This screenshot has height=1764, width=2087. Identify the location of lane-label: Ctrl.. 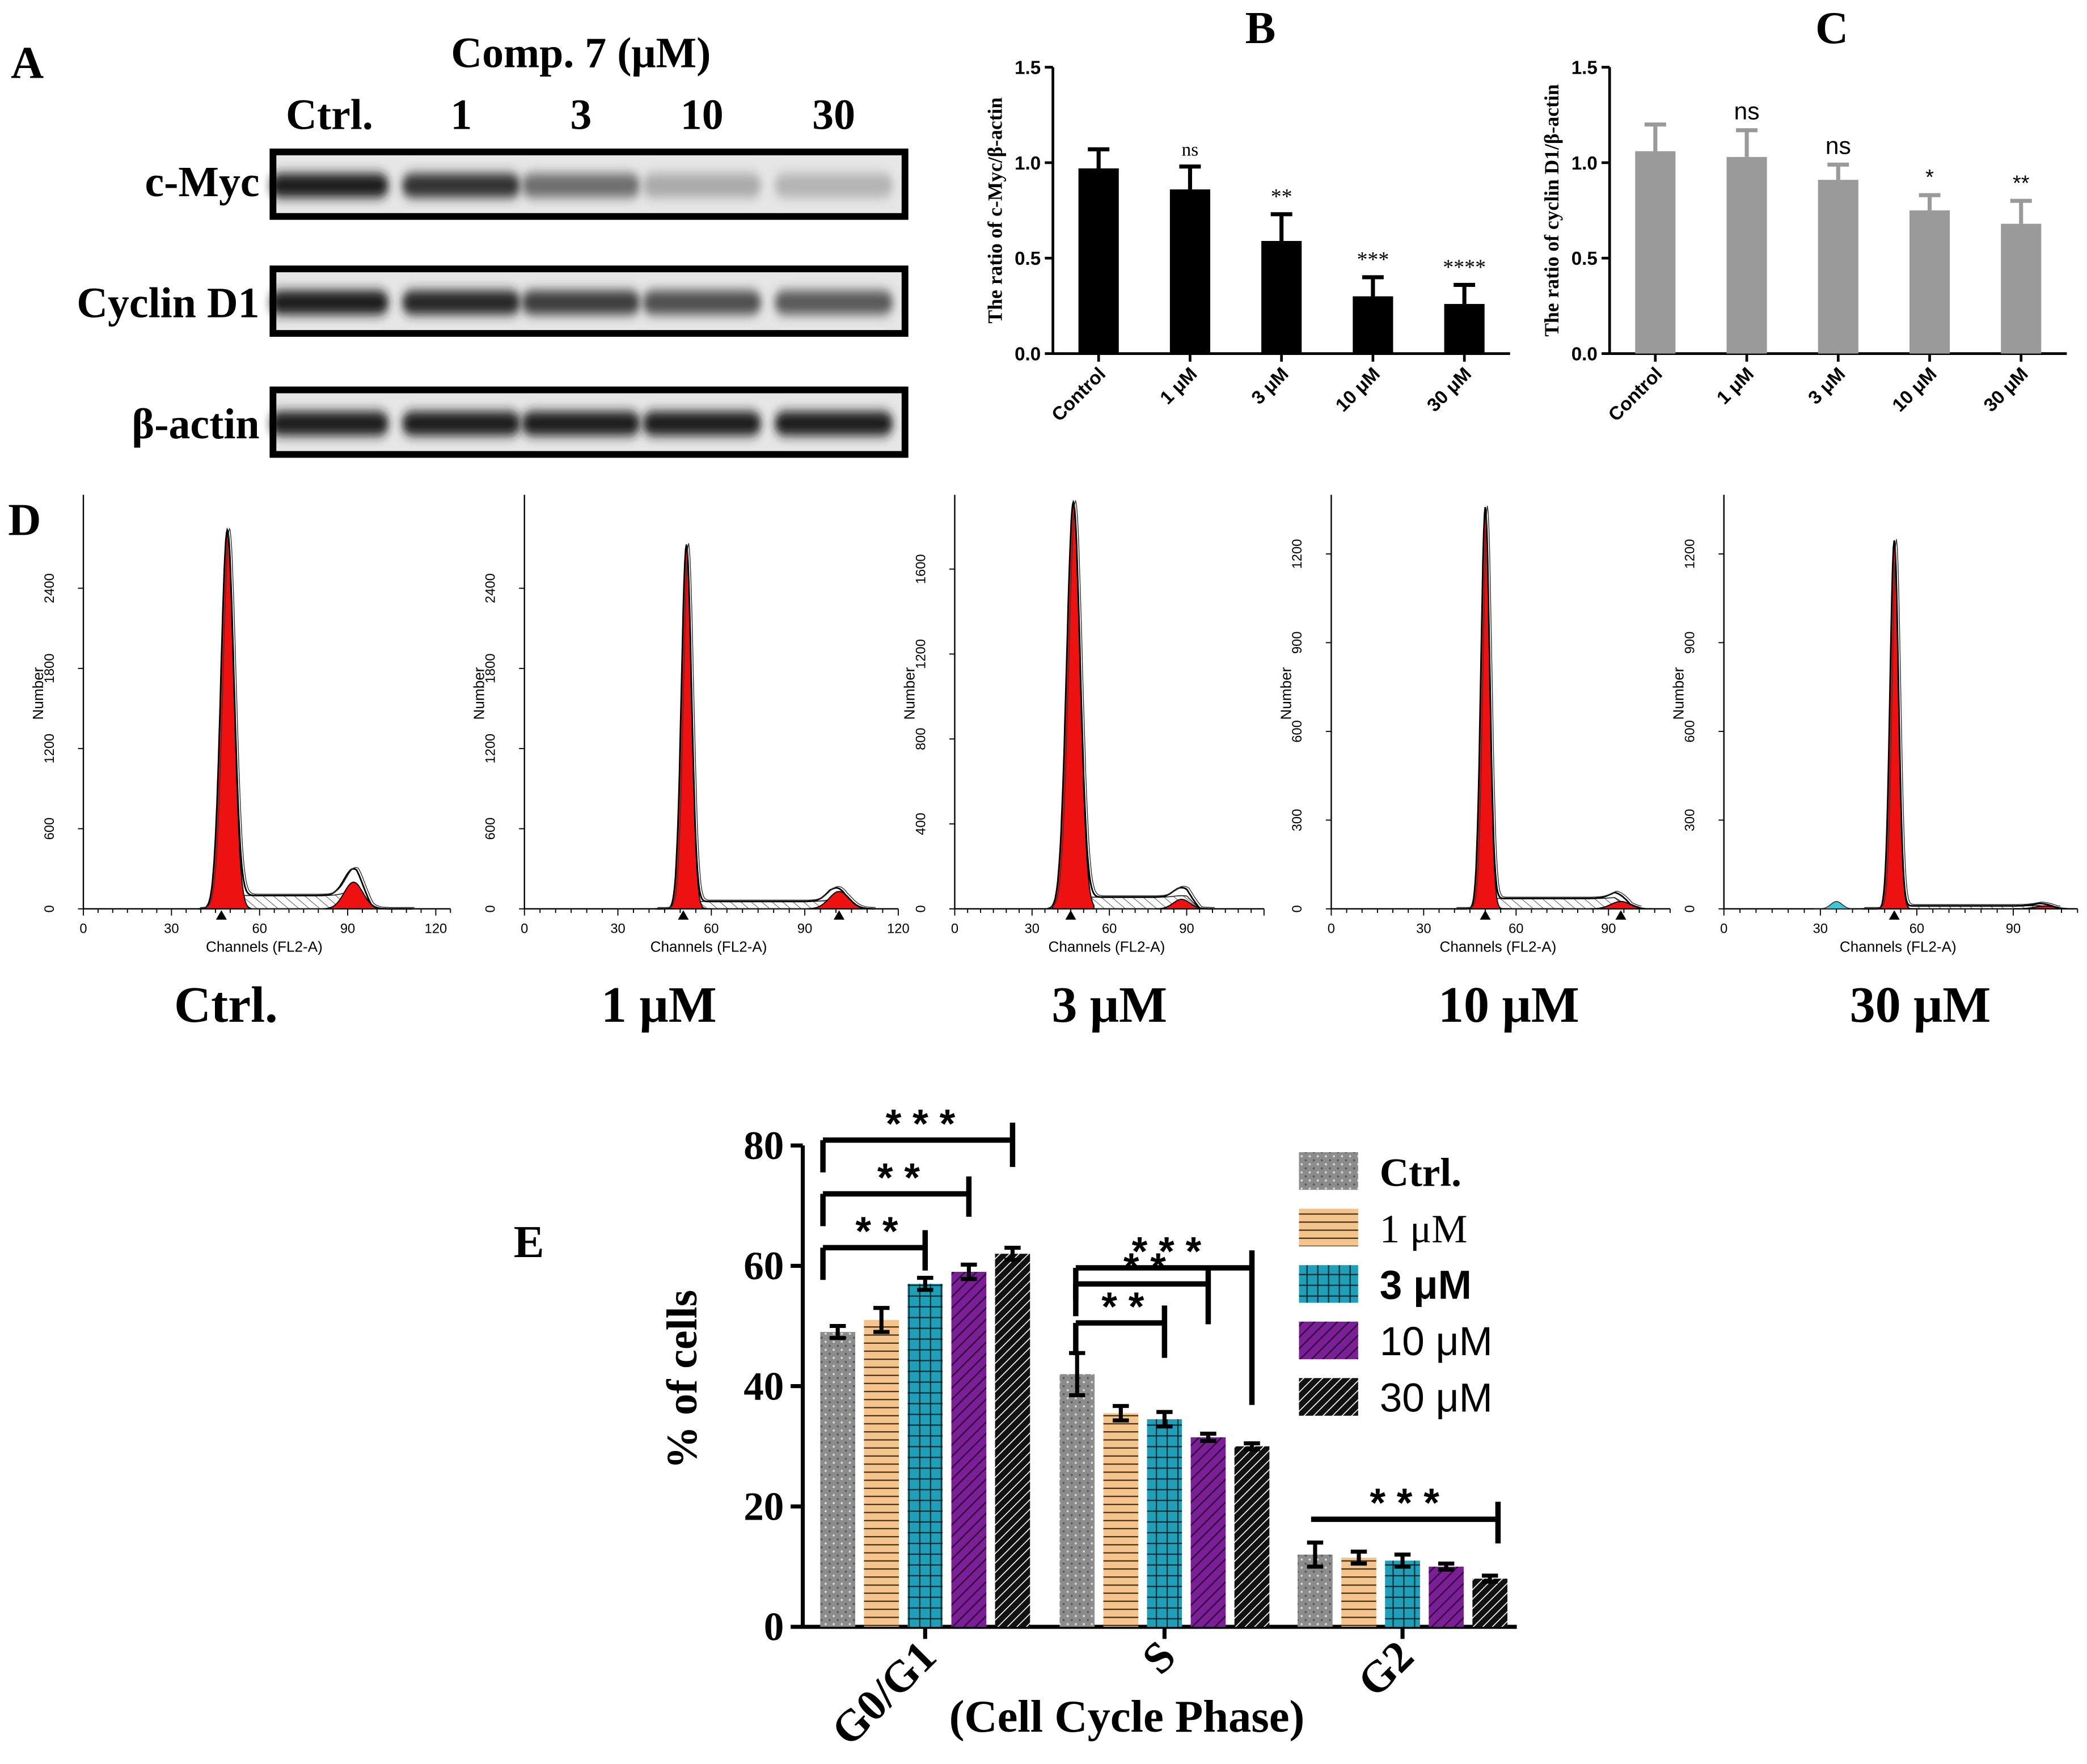
(329, 115).